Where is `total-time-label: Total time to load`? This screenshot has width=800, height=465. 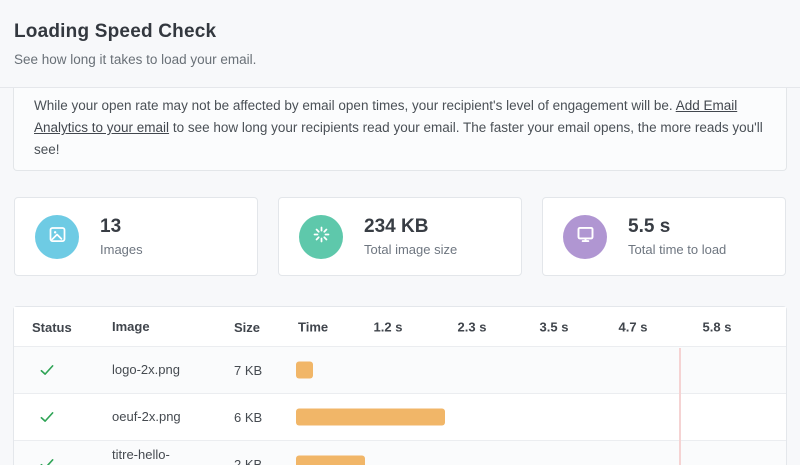 total-time-label: Total time to load is located at coordinates (677, 249).